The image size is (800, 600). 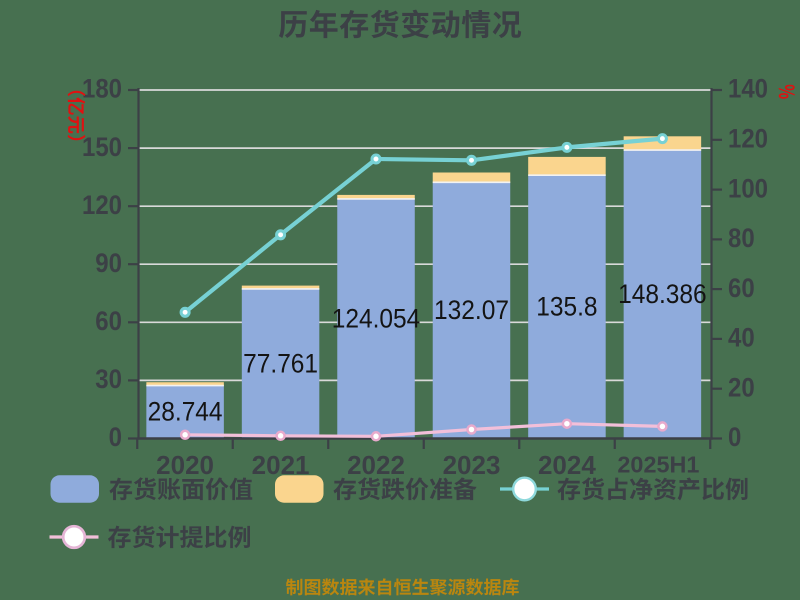 I want to click on svg-text: 2022, so click(x=376, y=465).